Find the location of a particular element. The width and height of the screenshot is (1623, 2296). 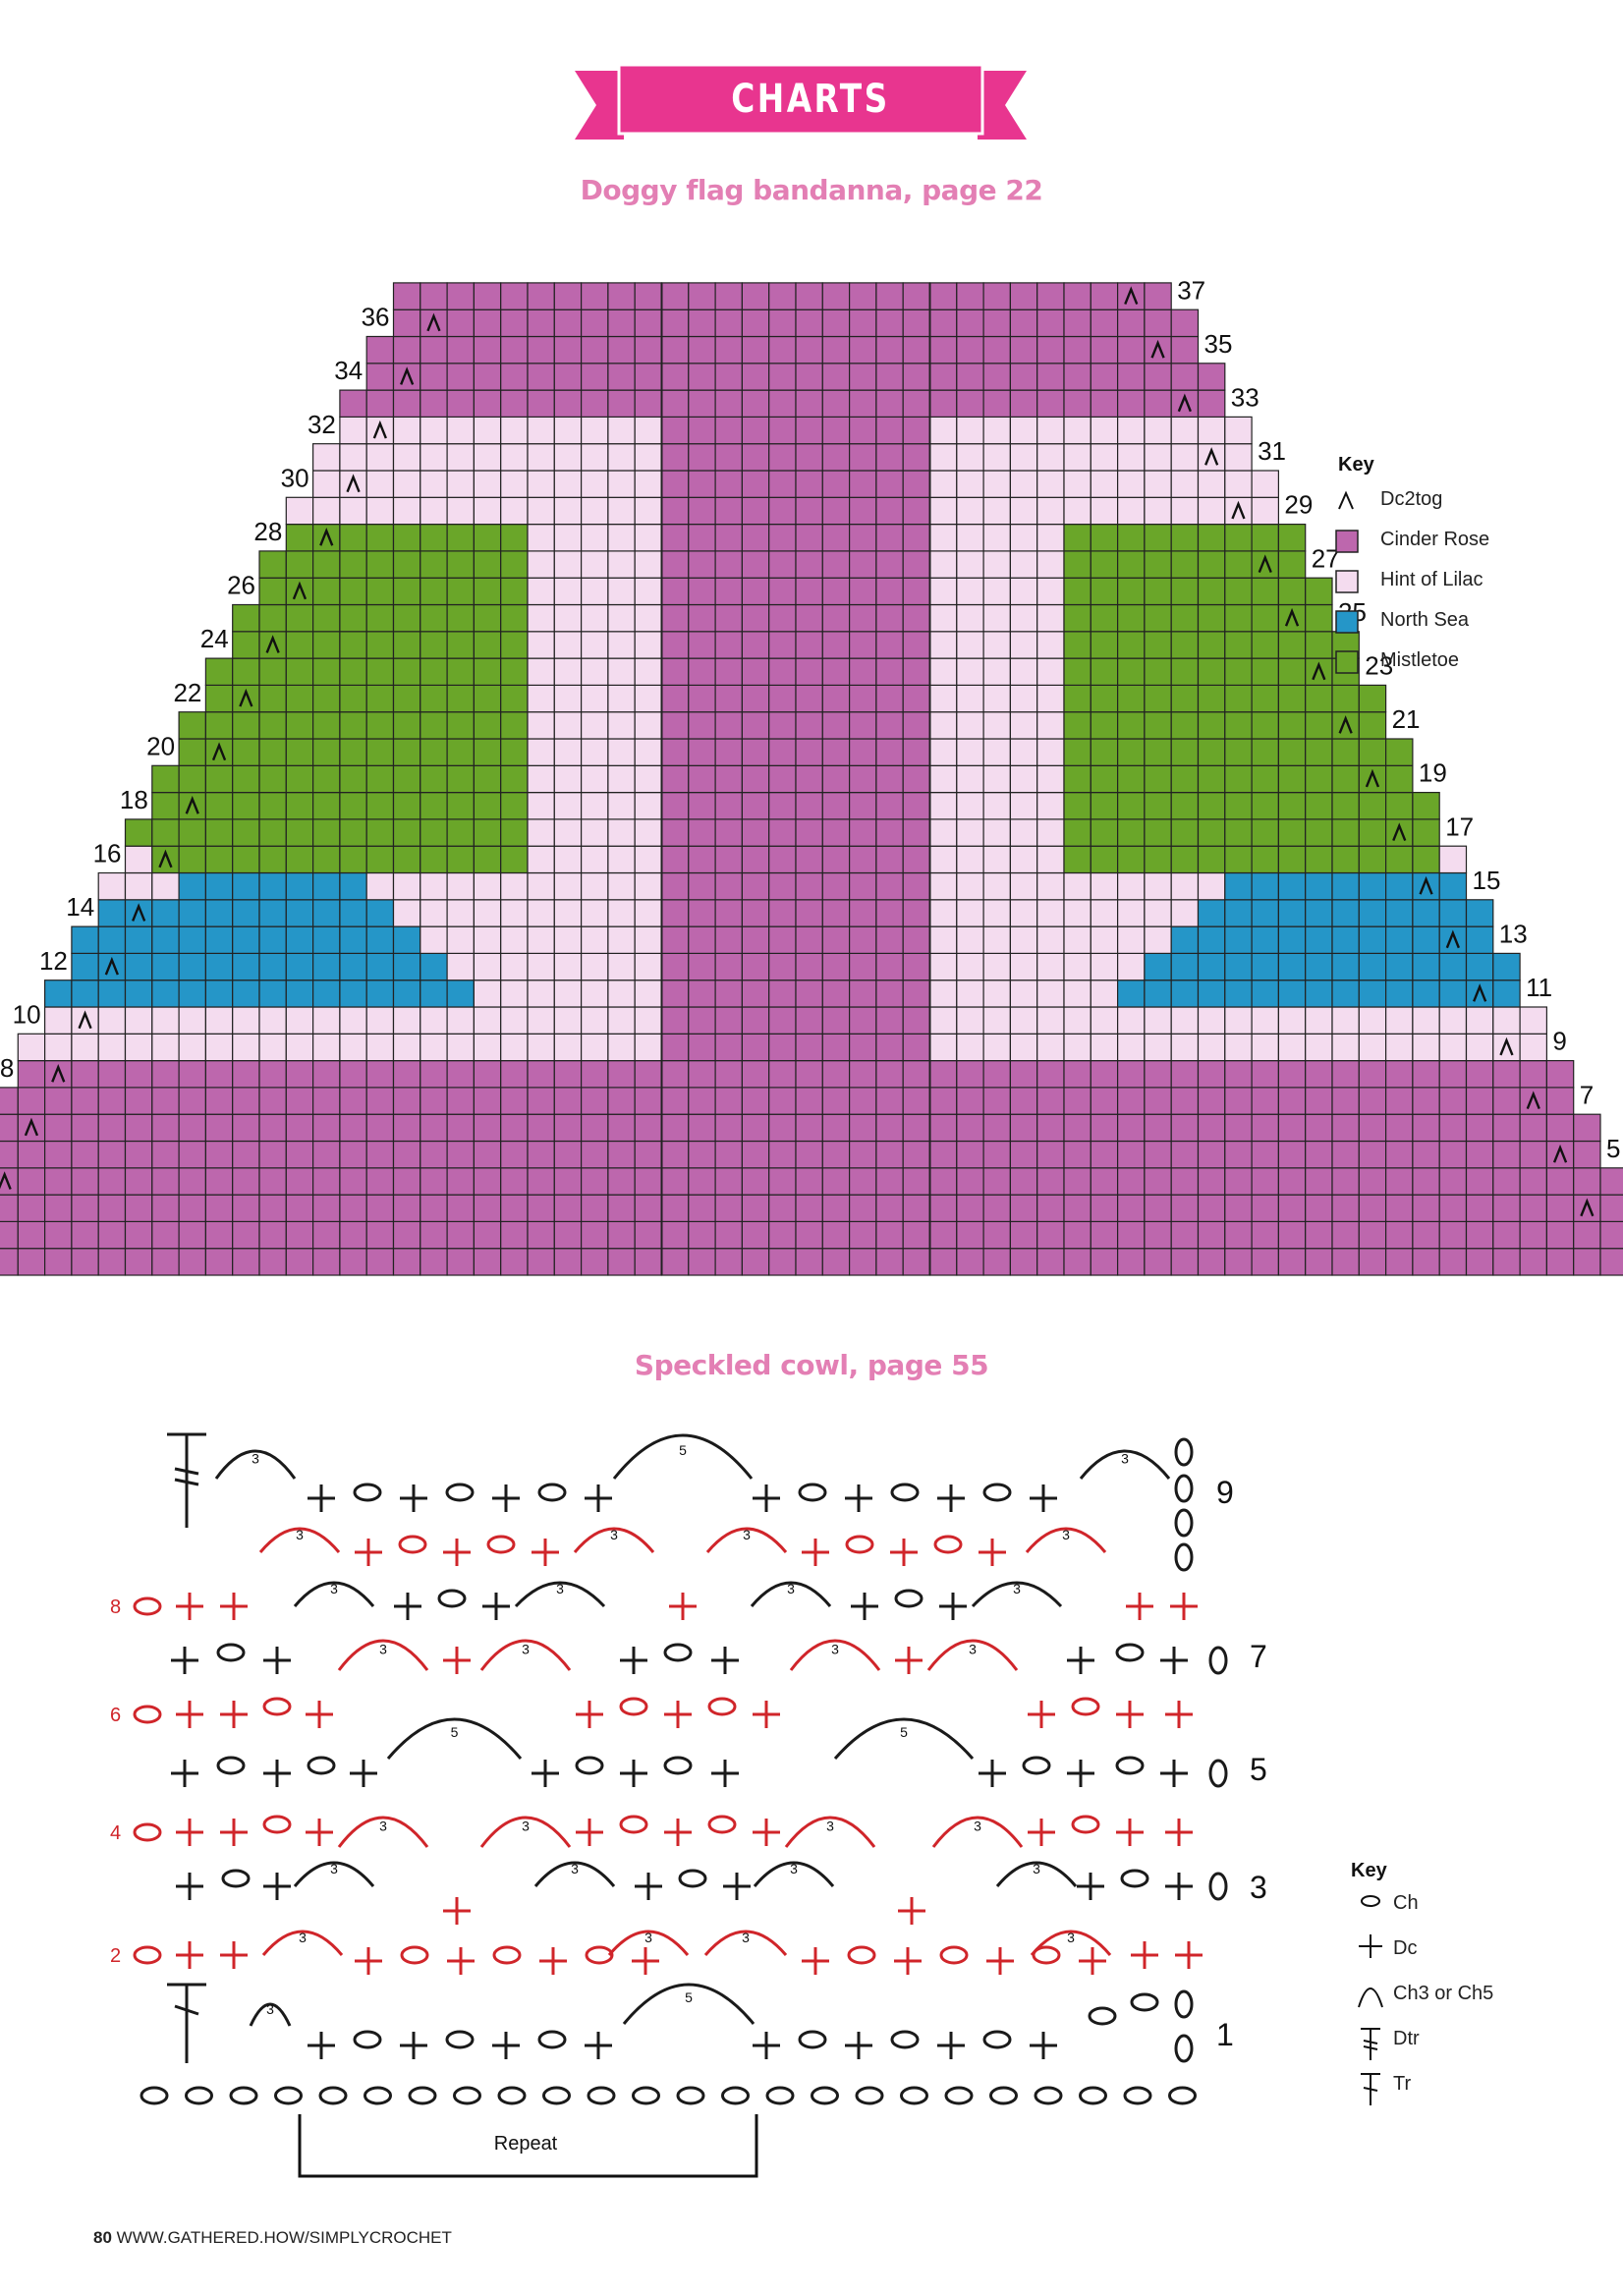

banner-title: CHARTS is located at coordinates (810, 99).